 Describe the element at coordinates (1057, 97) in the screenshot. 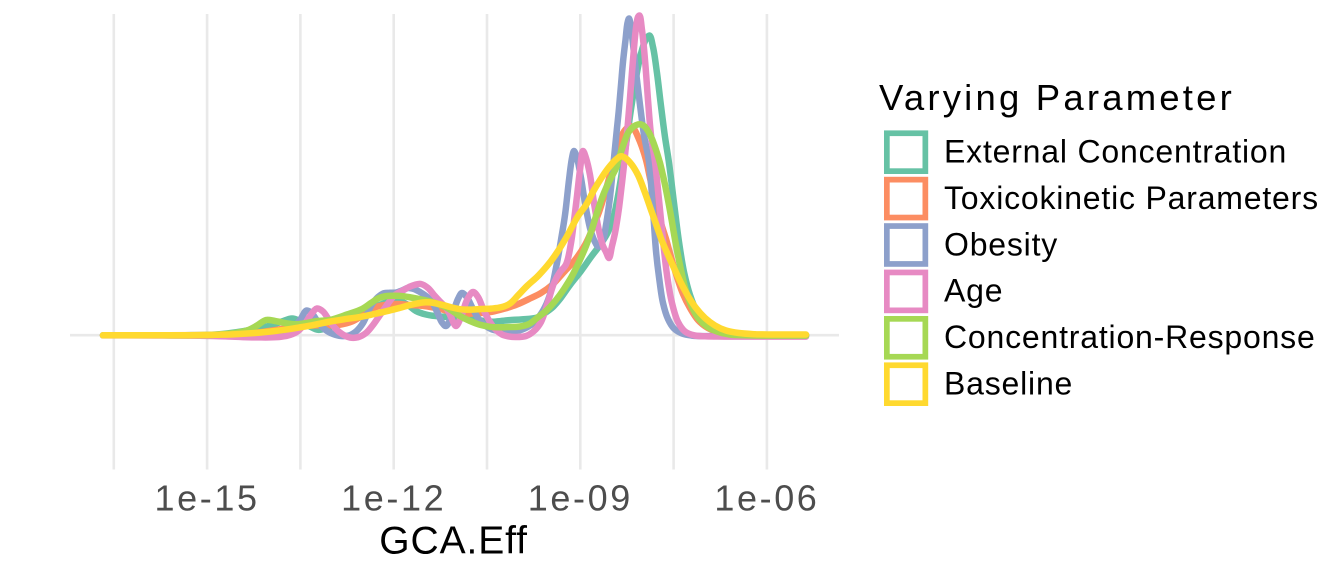

I see `svg-text: Varying Parameter` at that location.